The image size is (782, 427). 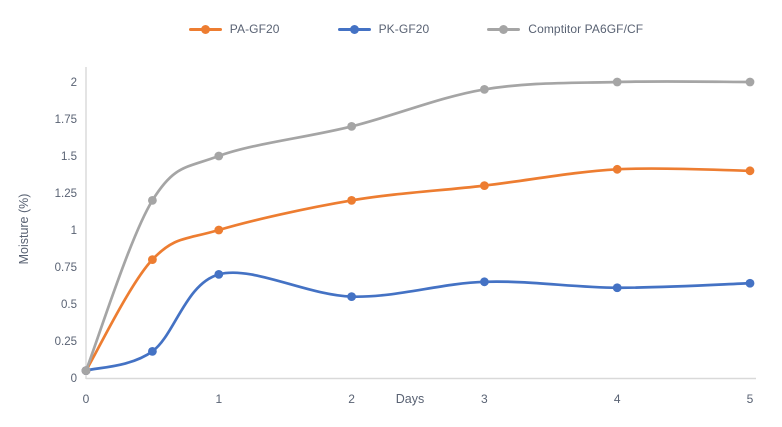 What do you see at coordinates (586, 29) in the screenshot?
I see `legend-label: Comptitor PA6GF/CF` at bounding box center [586, 29].